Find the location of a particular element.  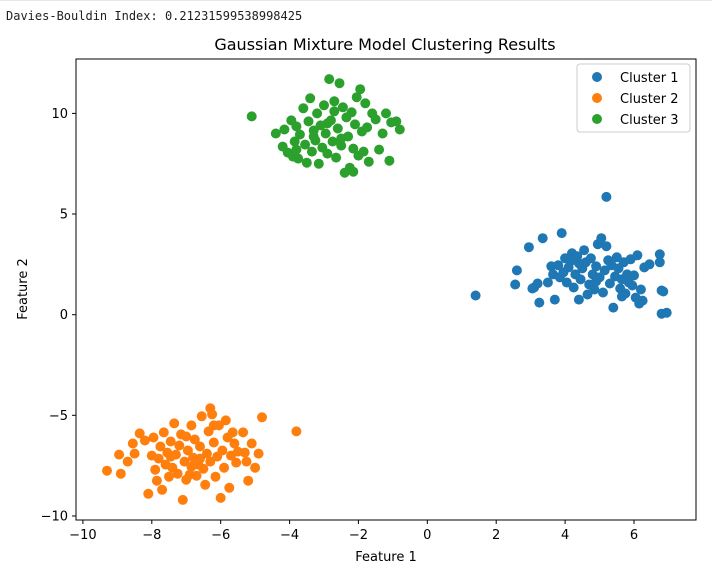

legend-label-cluster-3: Cluster 3 is located at coordinates (649, 120).